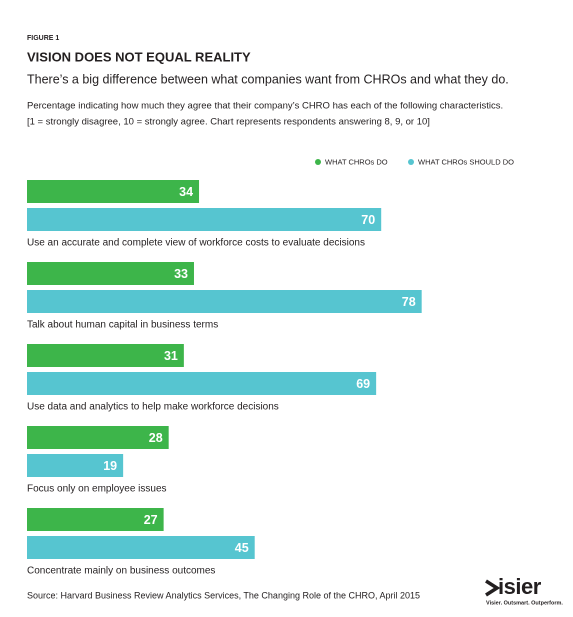  What do you see at coordinates (356, 161) in the screenshot?
I see `legend-label: WHAT CHROs DO` at bounding box center [356, 161].